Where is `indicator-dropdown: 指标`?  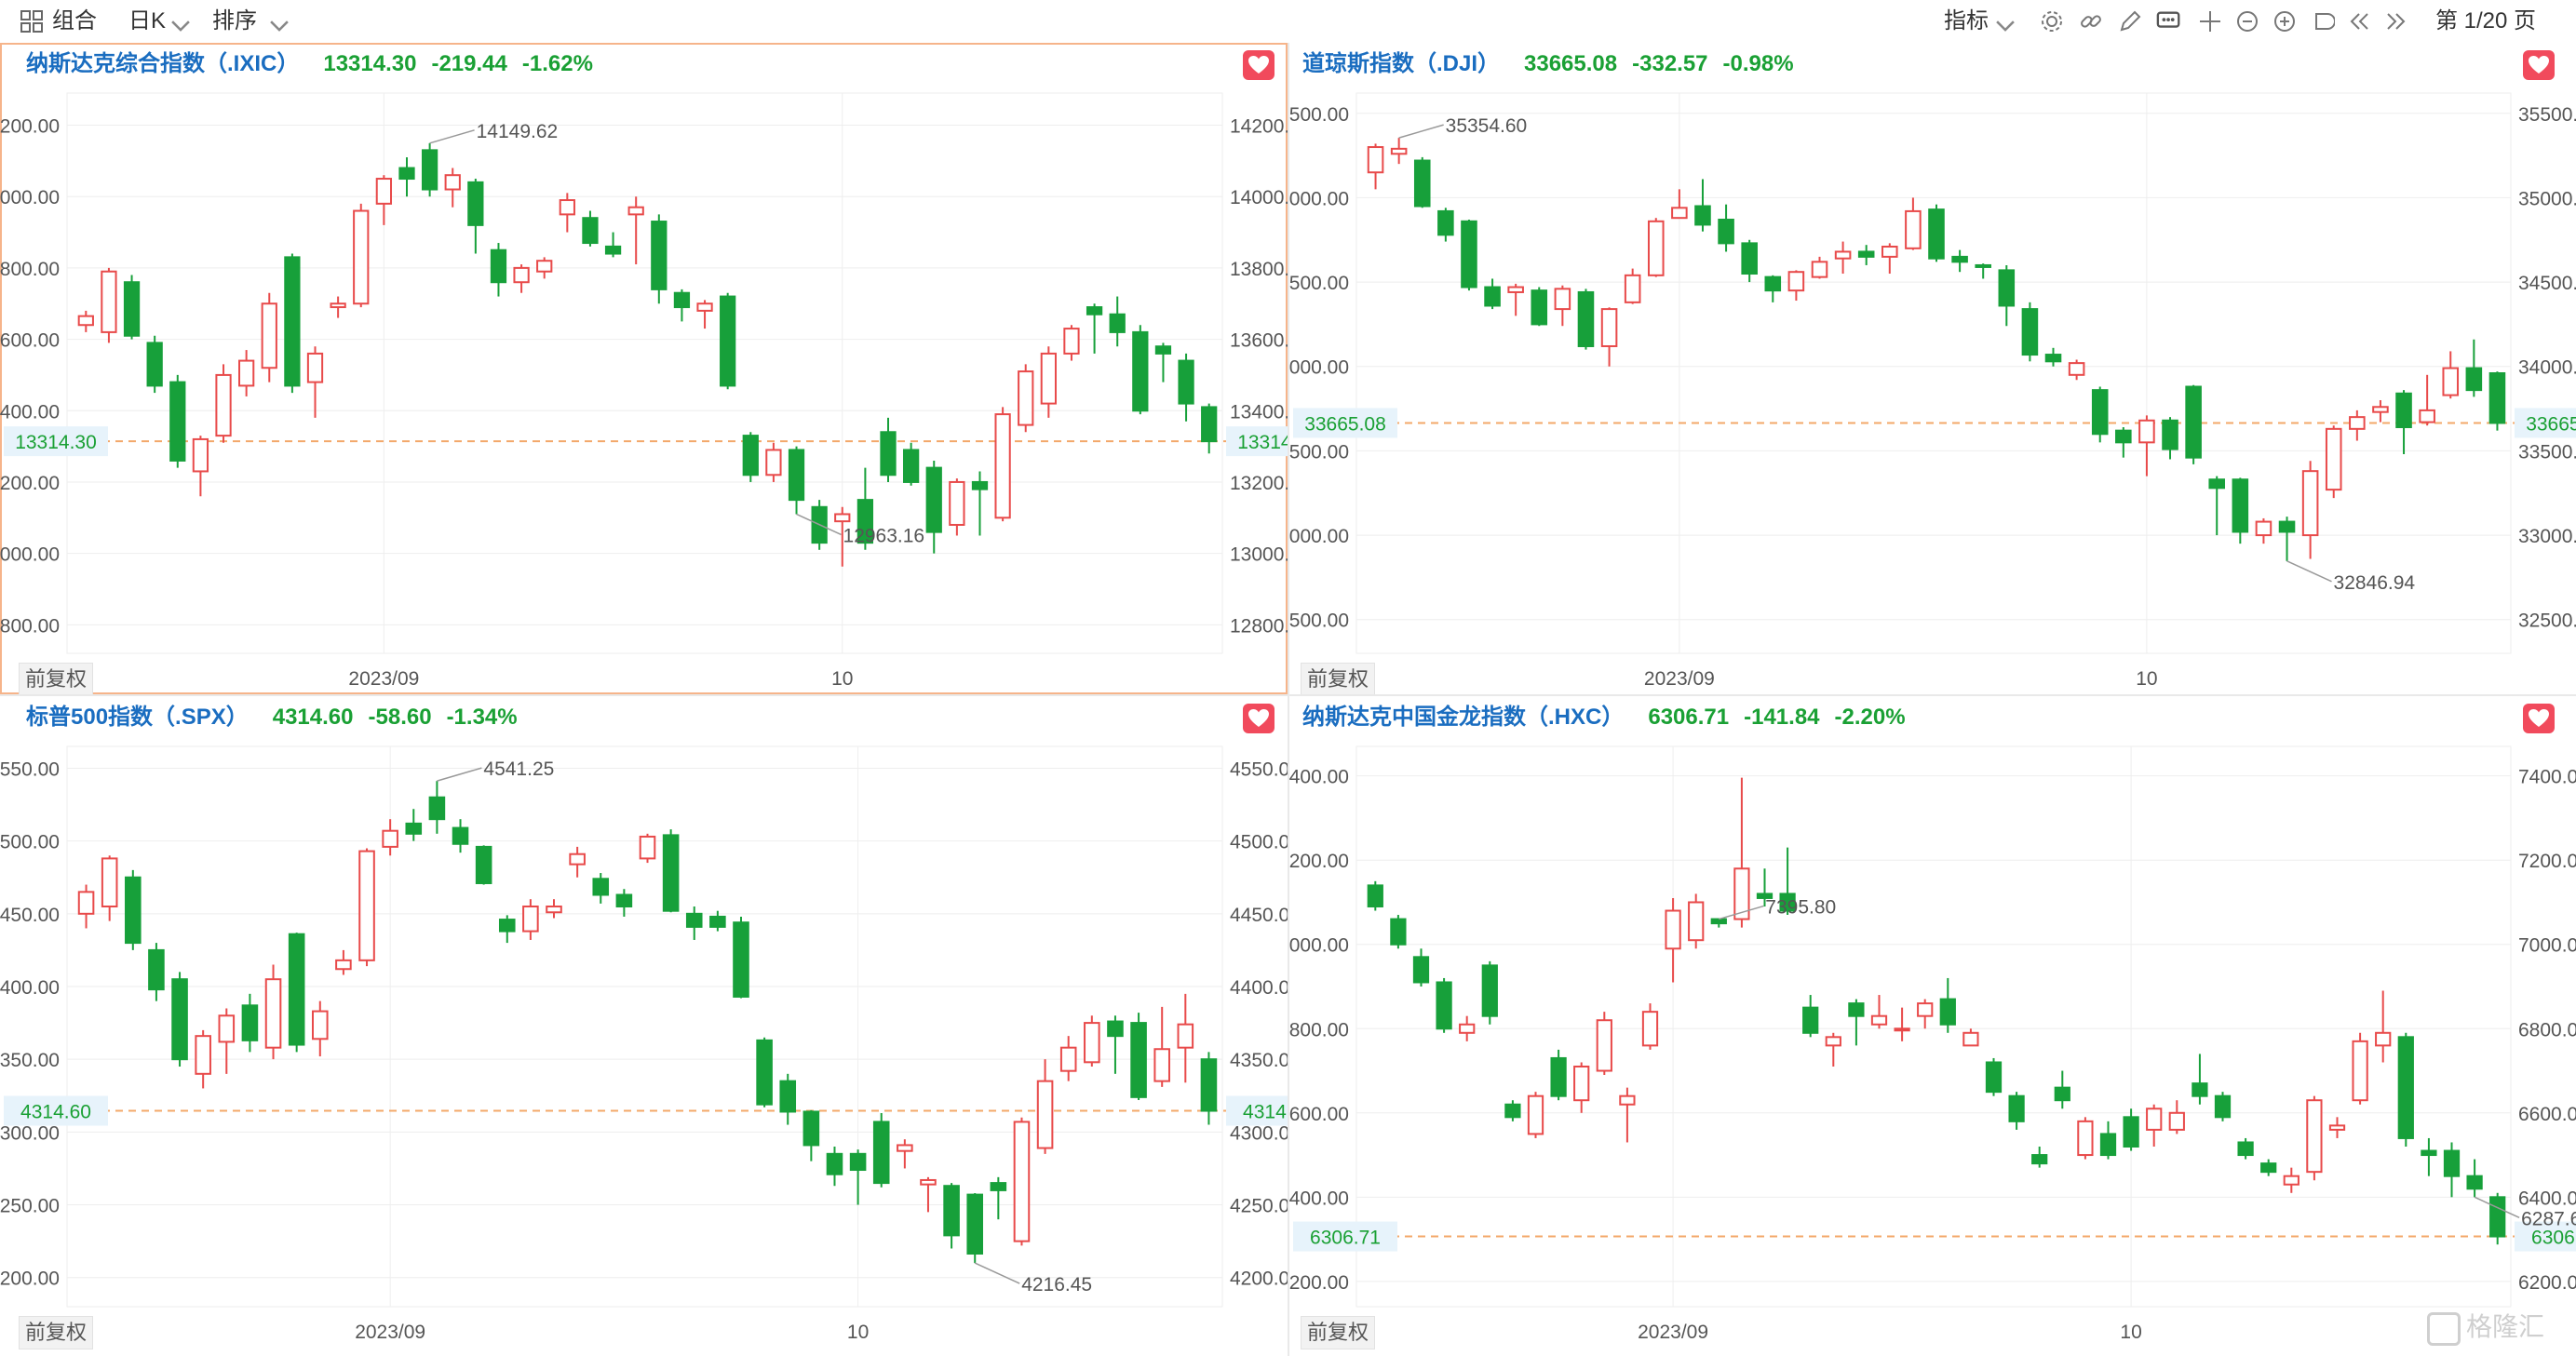
indicator-dropdown: 指标 is located at coordinates (1966, 21).